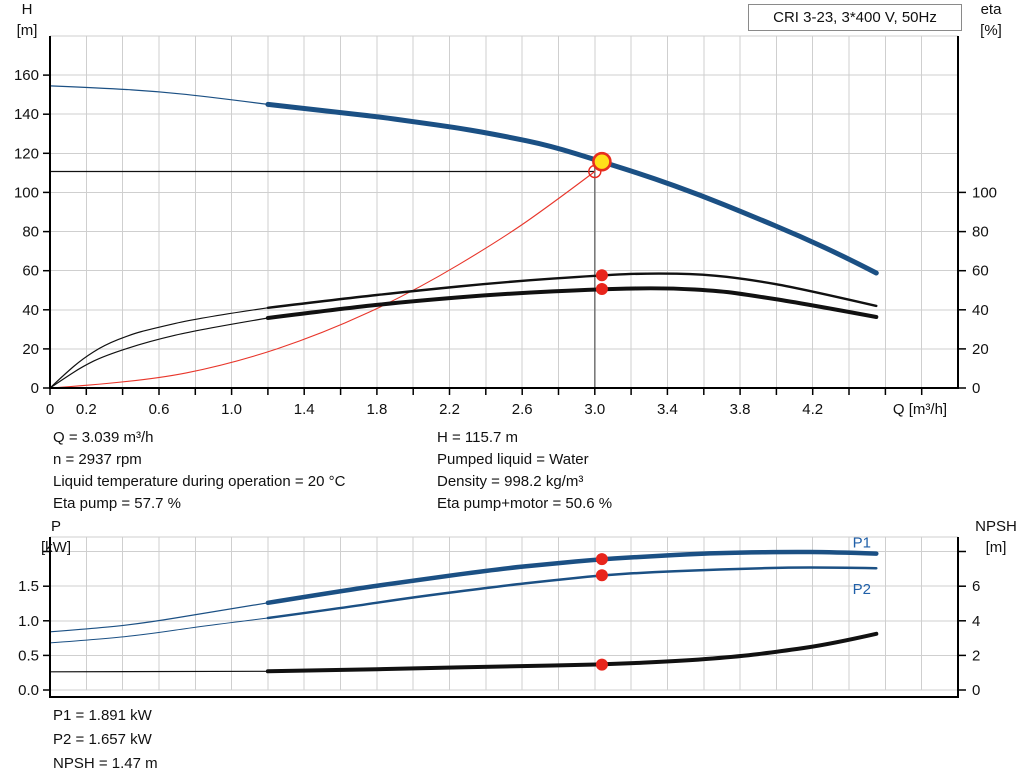  What do you see at coordinates (976, 655) in the screenshot?
I see `y-tick-label-right: 2` at bounding box center [976, 655].